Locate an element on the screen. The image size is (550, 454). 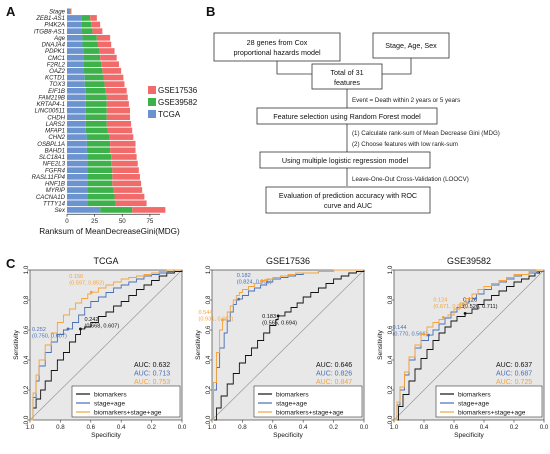
category-label: F2RL2 is located at coordinates (56, 64).